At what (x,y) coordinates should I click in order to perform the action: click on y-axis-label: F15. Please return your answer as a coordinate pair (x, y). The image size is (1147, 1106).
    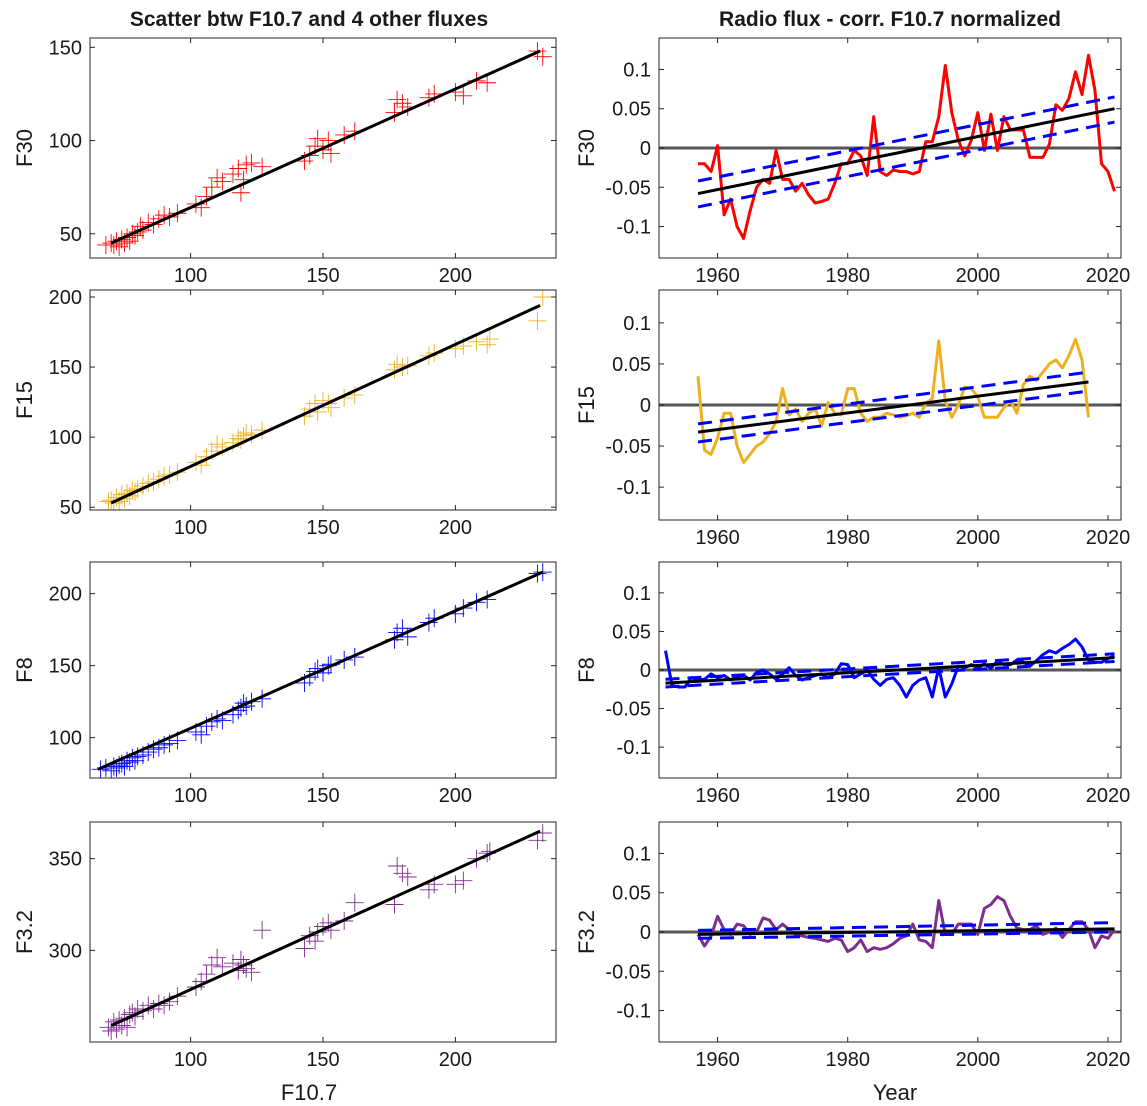
    Looking at the image, I should click on (586, 405).